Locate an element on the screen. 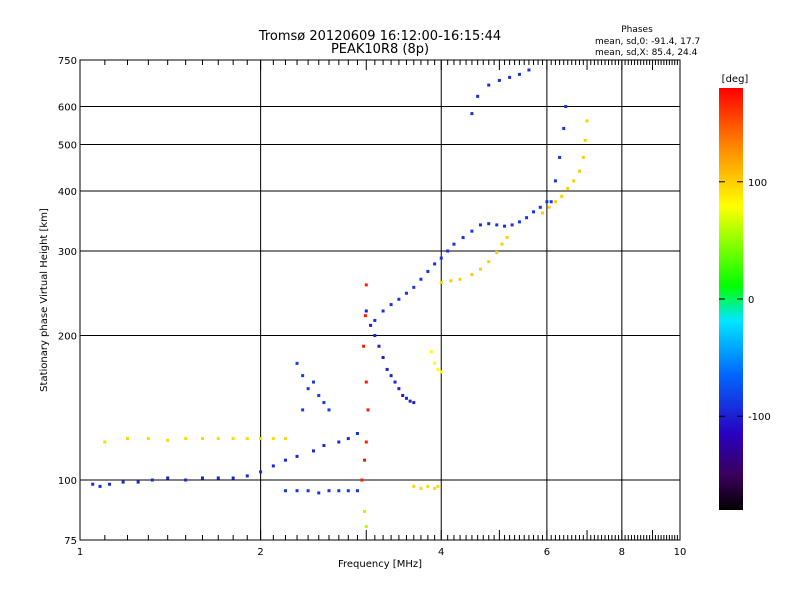  y-tick-label: 200 is located at coordinates (67, 337).